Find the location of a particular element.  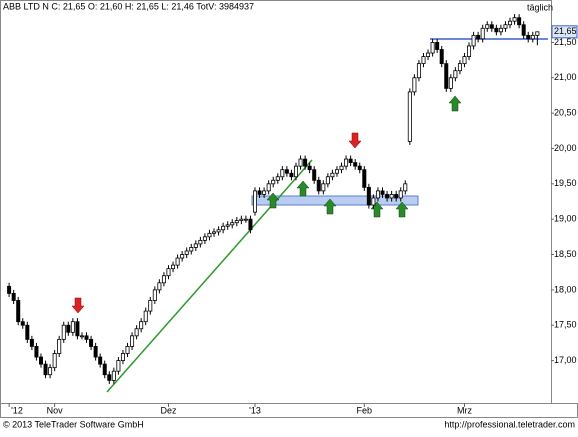

x-axis-strip is located at coordinates (289, 410).